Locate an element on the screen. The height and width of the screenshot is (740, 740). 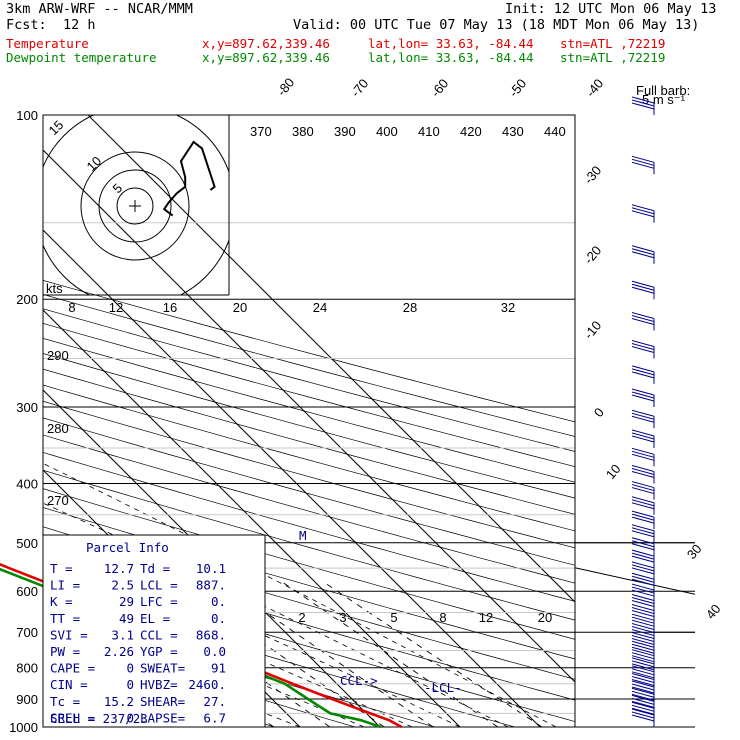
parcel-value: 91 is located at coordinates (218, 668).